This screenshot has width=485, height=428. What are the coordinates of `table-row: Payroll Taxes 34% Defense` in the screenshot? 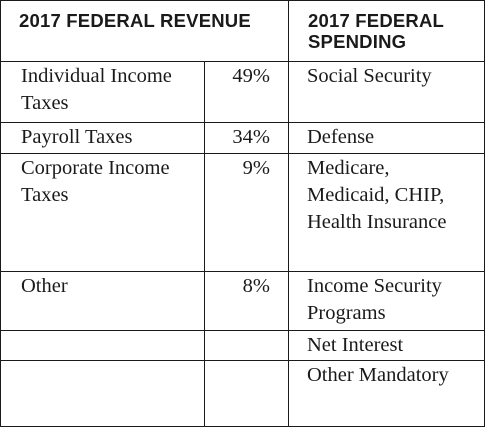 It's located at (242, 138).